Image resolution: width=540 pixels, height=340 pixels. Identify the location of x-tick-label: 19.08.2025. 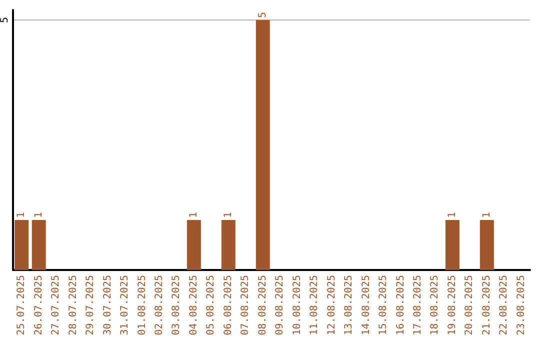
(452, 305).